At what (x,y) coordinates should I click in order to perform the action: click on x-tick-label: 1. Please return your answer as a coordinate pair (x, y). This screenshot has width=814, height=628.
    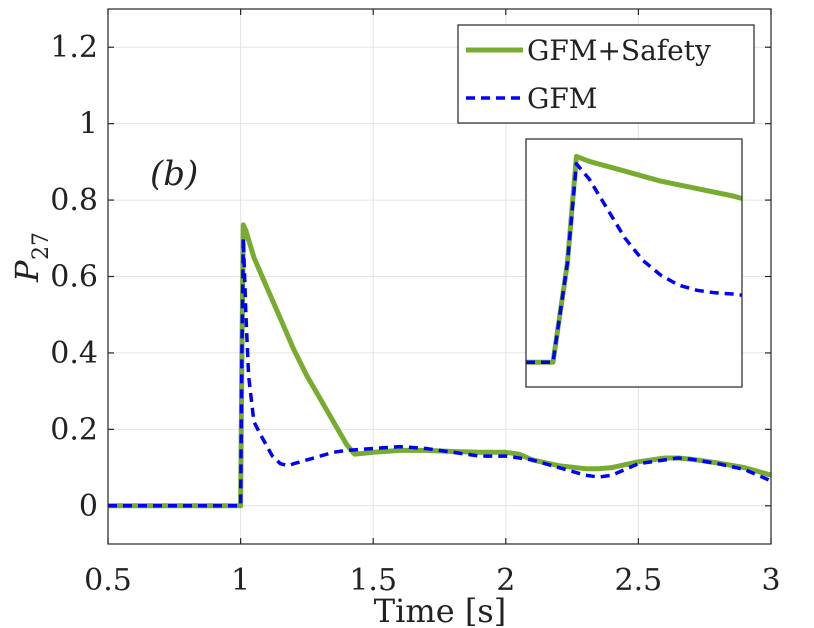
    Looking at the image, I should click on (240, 580).